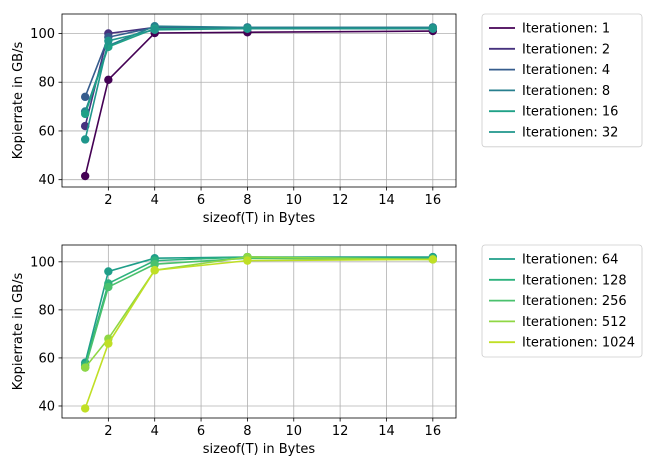 The width and height of the screenshot is (654, 468). I want to click on legend-label: Iterationen: 1, so click(566, 29).